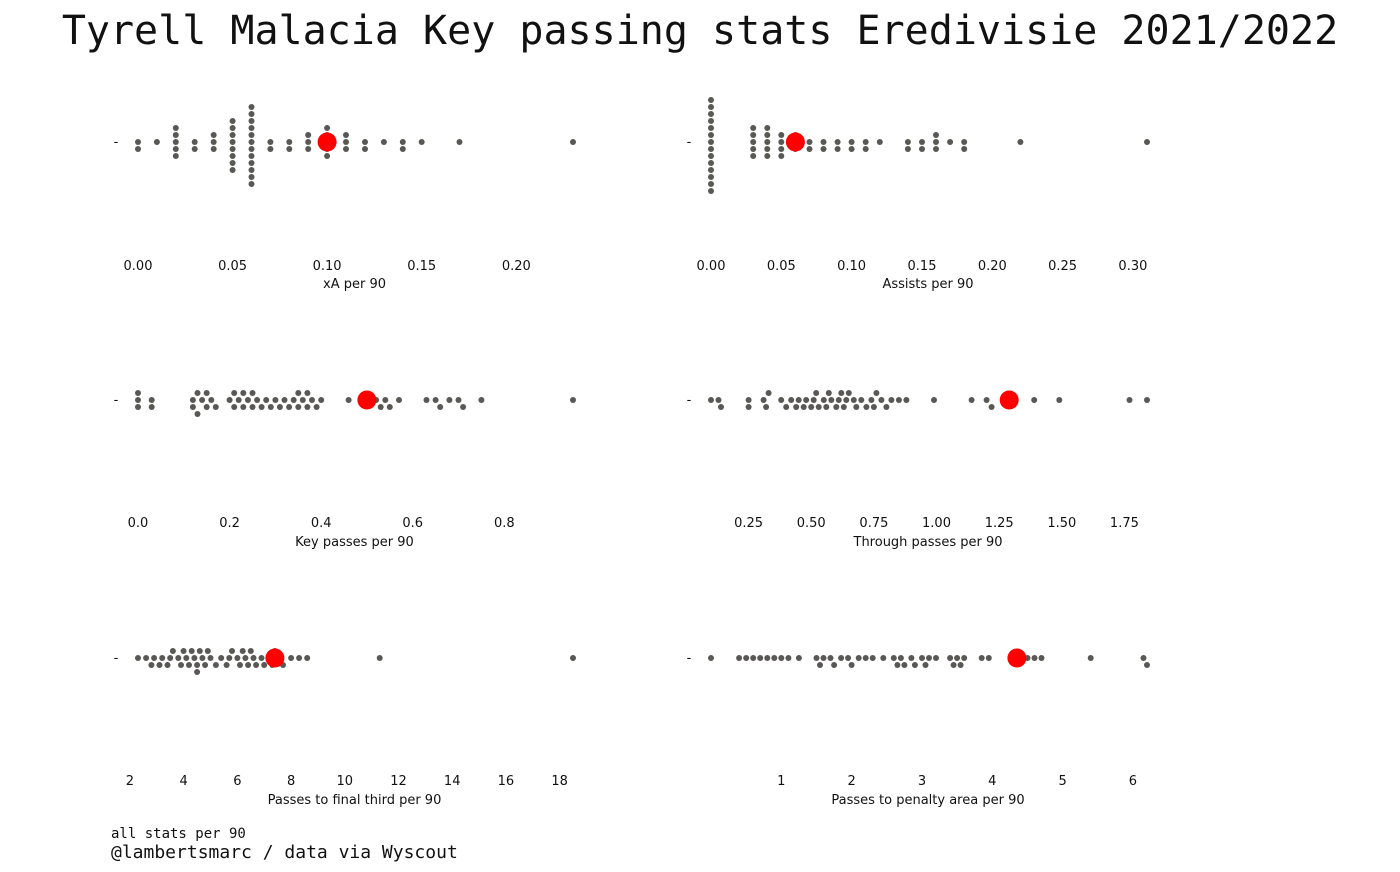 This screenshot has height=872, width=1400. I want to click on x-tick-label: 0.00, so click(138, 266).